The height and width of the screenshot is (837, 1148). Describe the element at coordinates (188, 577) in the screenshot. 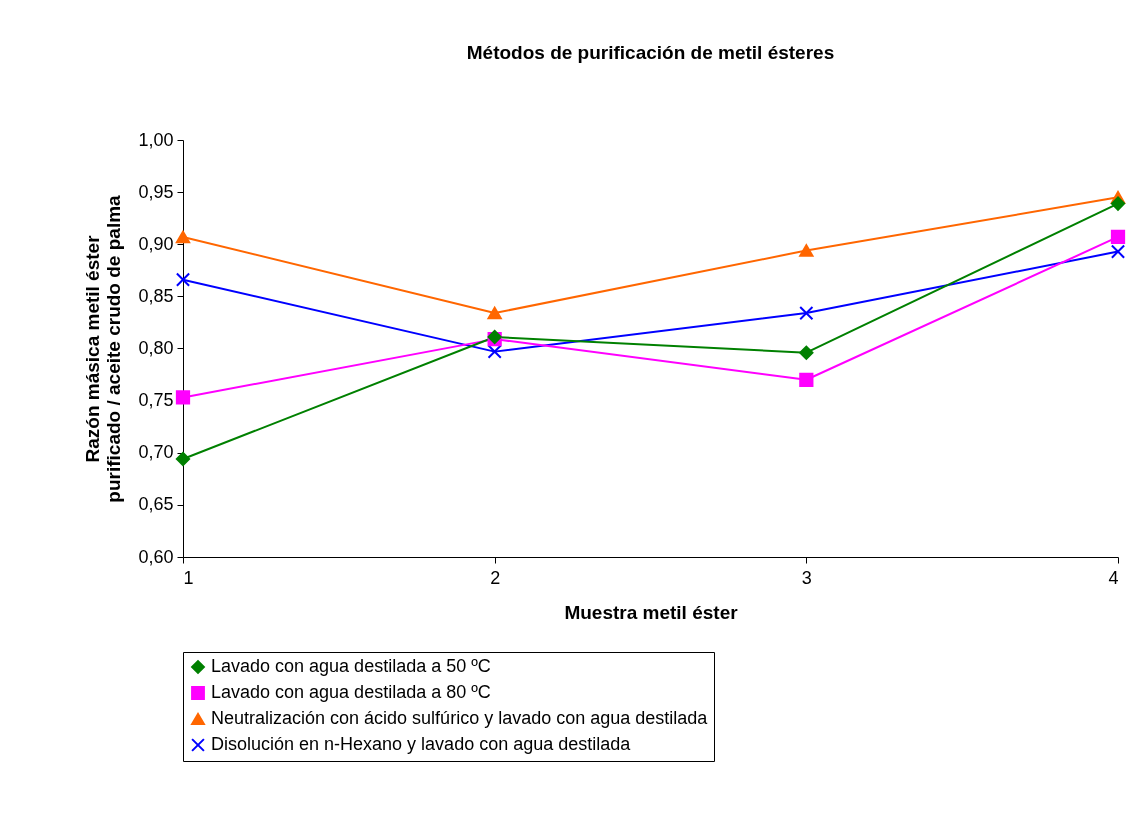

I see `x-tick-label: 1` at that location.